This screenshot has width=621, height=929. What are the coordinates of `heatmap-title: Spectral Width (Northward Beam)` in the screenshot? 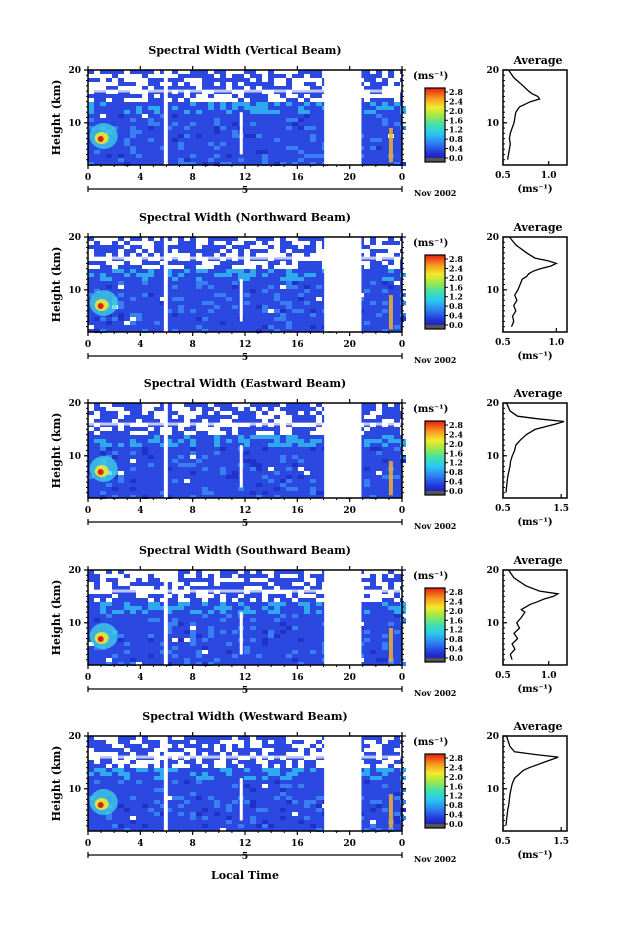 It's located at (245, 217).